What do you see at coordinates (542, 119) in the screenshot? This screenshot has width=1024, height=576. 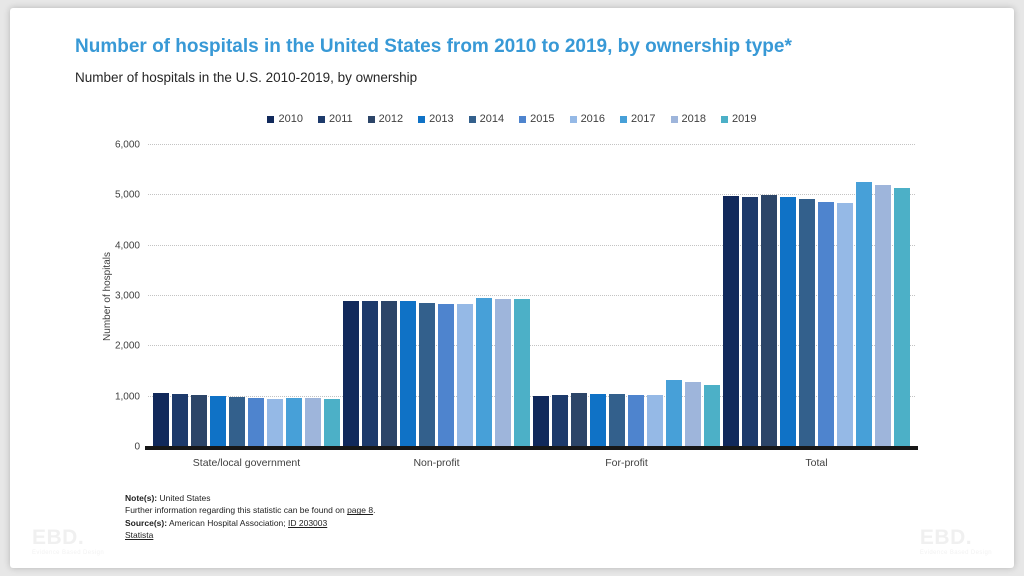 I see `legend-label: 2015` at bounding box center [542, 119].